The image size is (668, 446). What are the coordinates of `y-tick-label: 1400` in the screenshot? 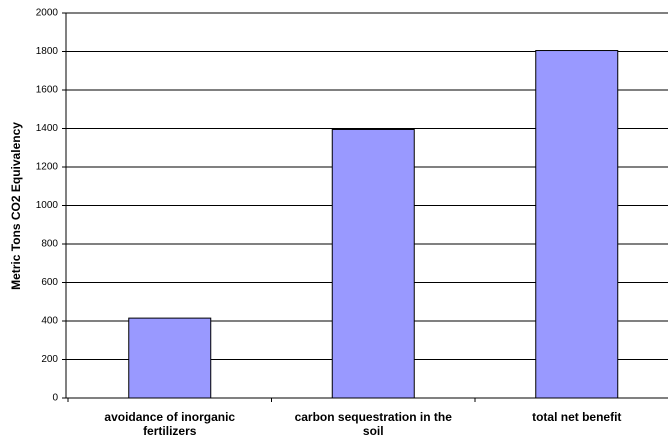 It's located at (47, 128).